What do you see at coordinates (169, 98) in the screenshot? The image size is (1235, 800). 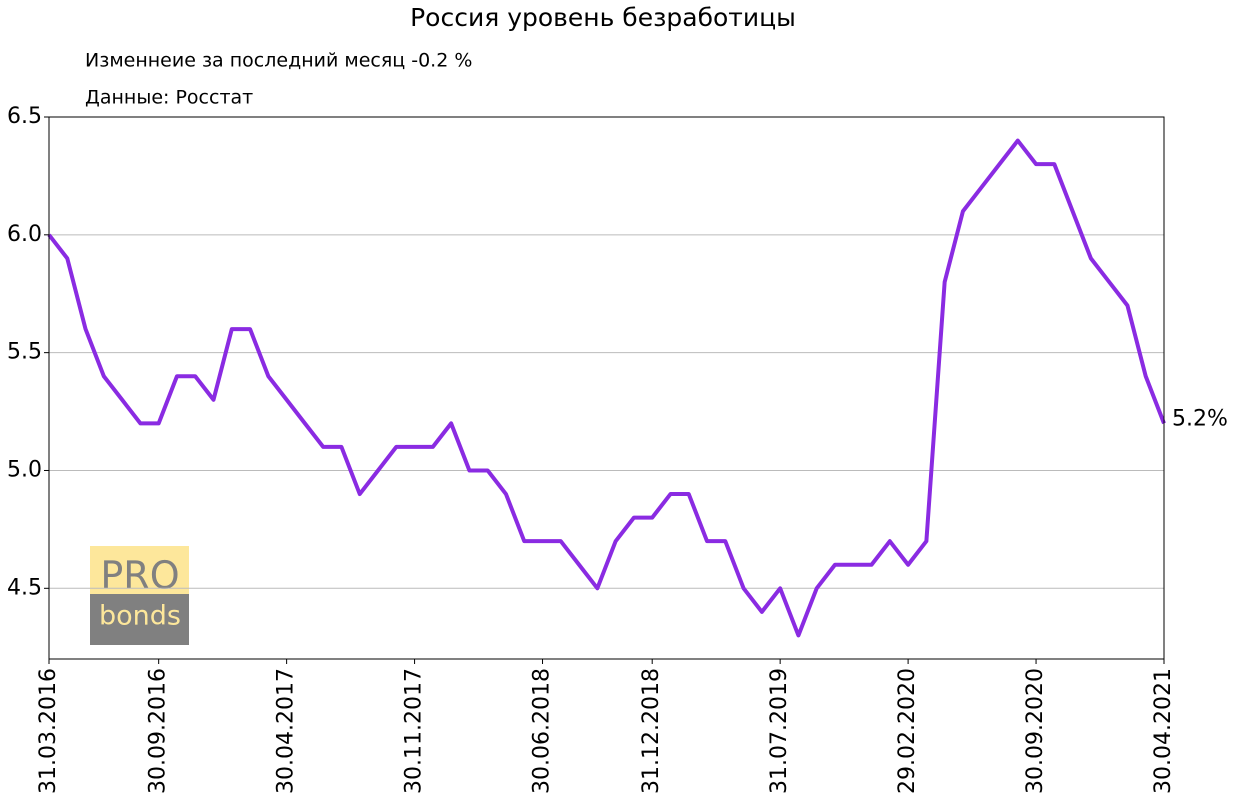 I see `subtitle: Данные: Росстат` at bounding box center [169, 98].